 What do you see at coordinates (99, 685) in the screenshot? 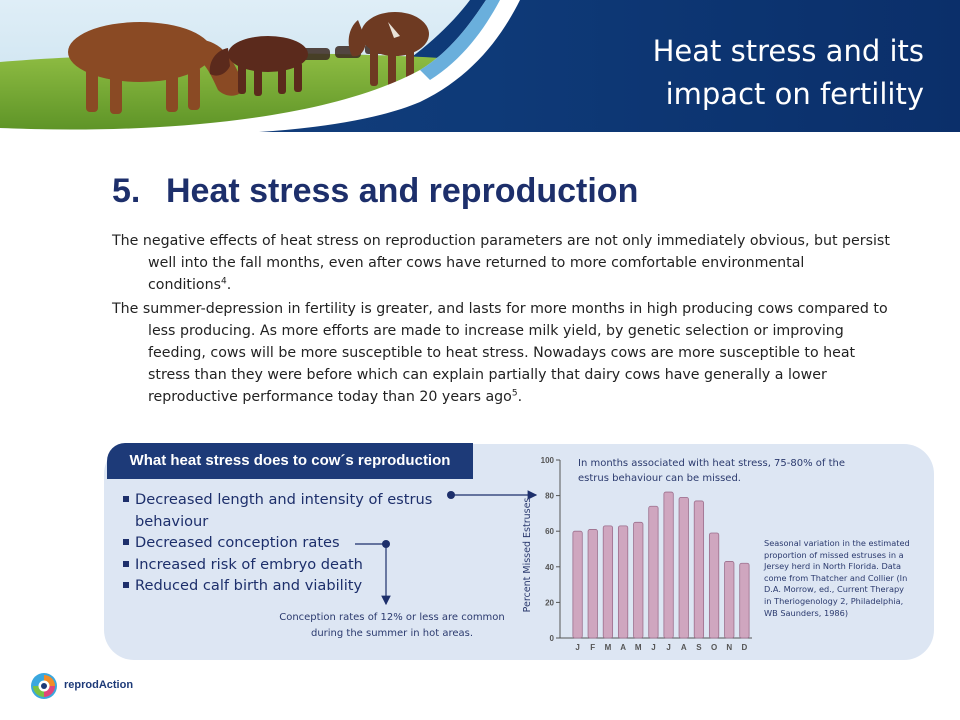
I see `logo-text: reprodAction` at bounding box center [99, 685].